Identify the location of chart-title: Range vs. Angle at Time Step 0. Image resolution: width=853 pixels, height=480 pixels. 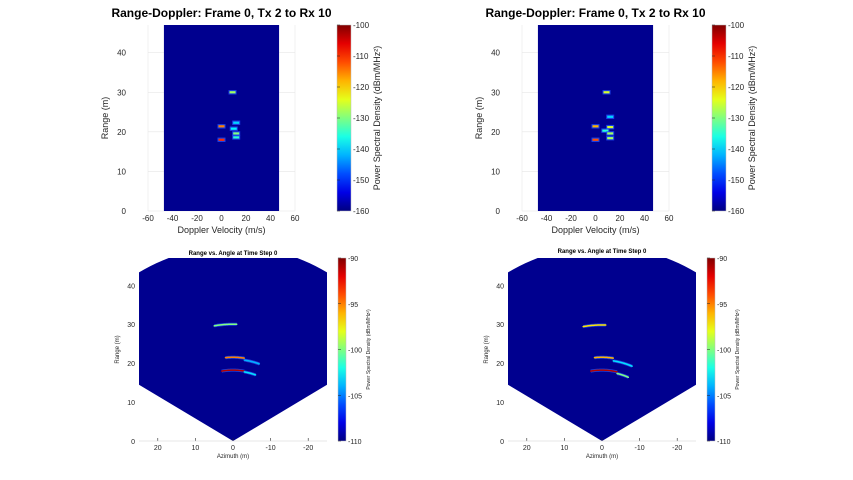
(233, 254).